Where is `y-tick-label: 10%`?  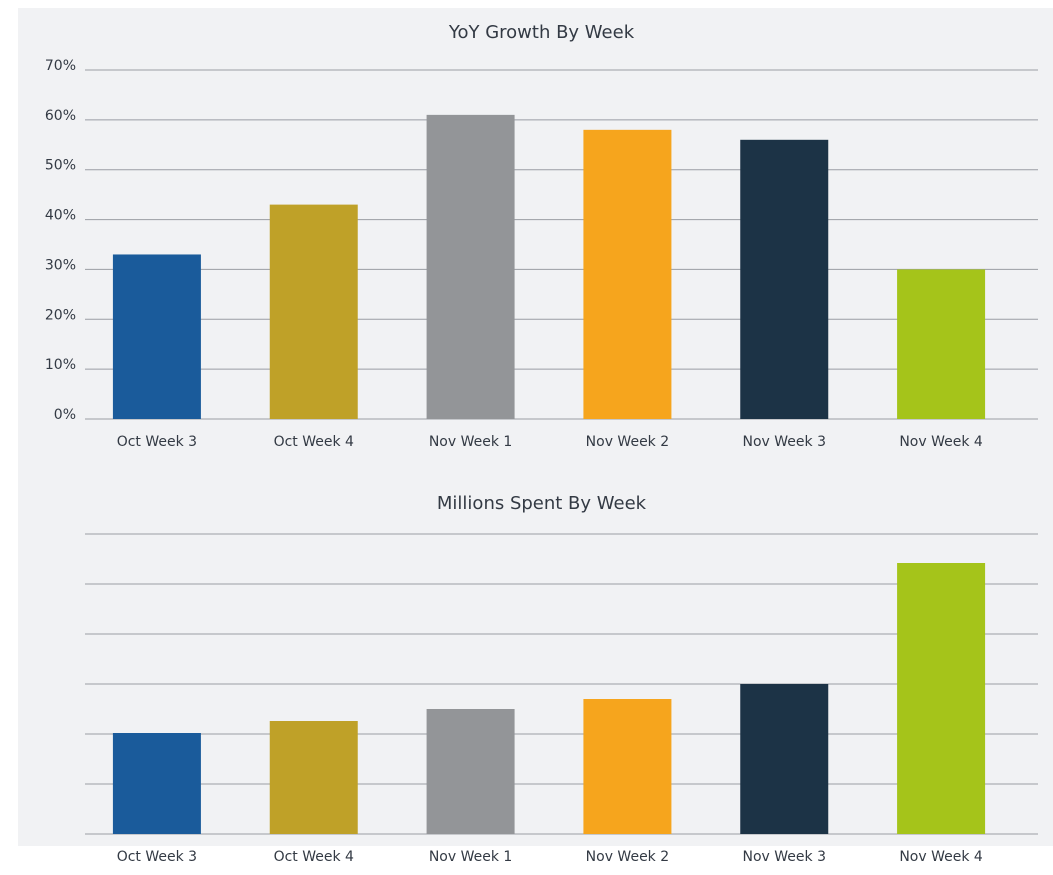 y-tick-label: 10% is located at coordinates (60, 365).